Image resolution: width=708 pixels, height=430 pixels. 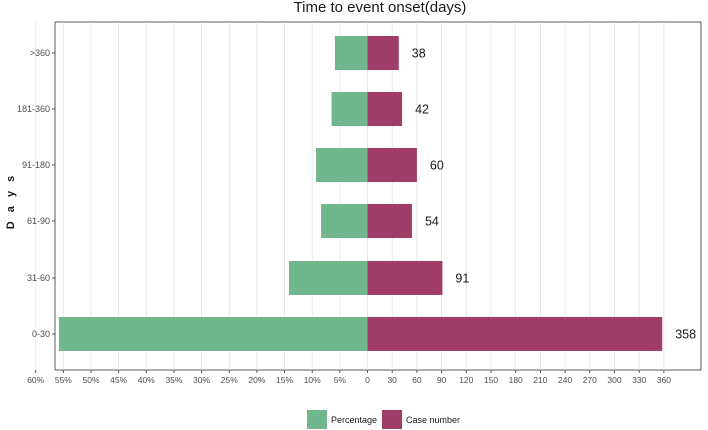 I want to click on x-tick-label: 60%, so click(x=35, y=380).